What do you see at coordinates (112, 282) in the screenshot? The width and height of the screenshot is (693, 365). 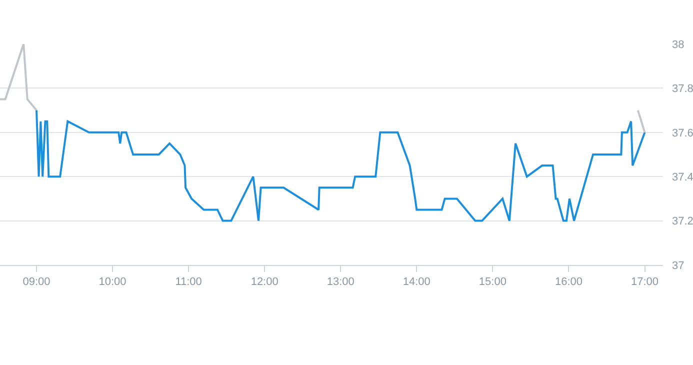 I see `x-tick-label: 10:00` at bounding box center [112, 282].